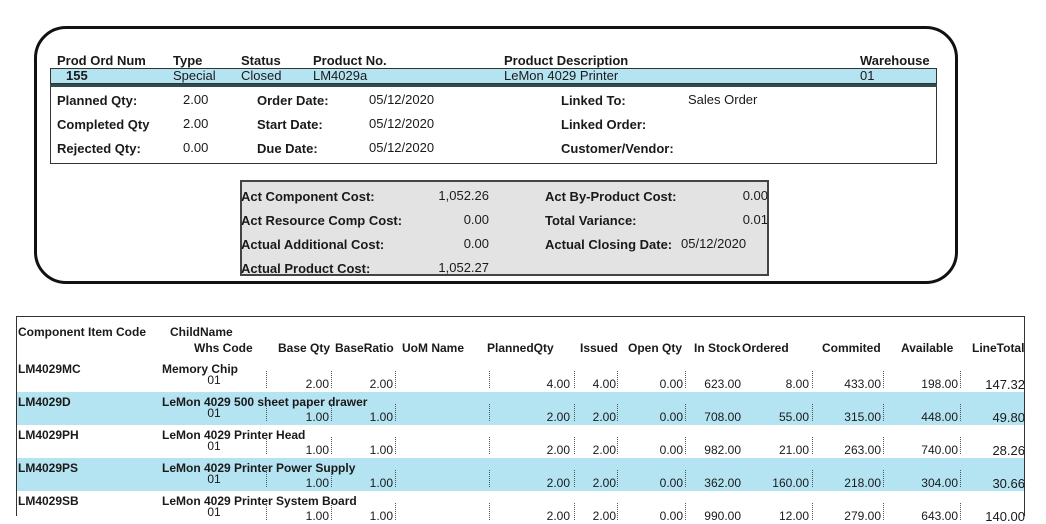  What do you see at coordinates (714, 243) in the screenshot?
I see `closing-date-value: 05/12/2020` at bounding box center [714, 243].